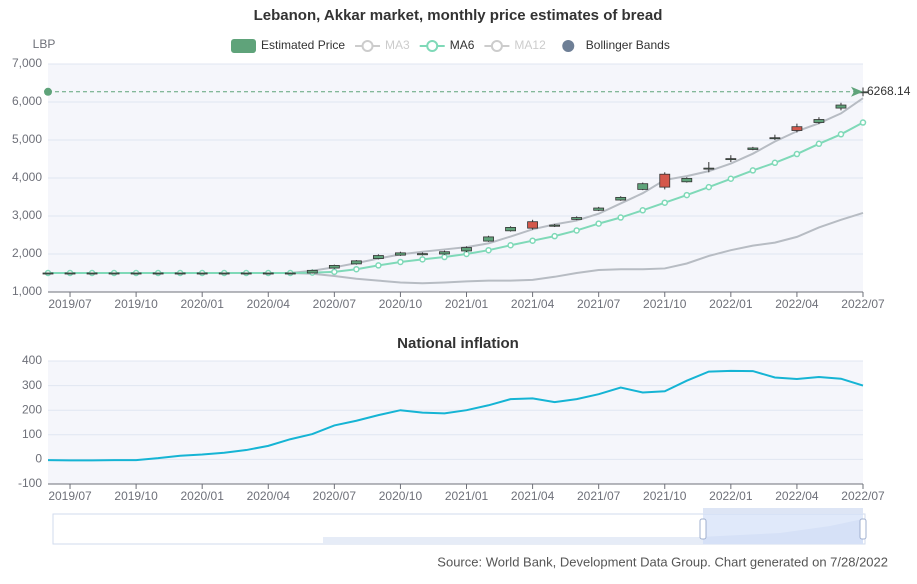  I want to click on x-tick-label: 2021/10, so click(665, 496).